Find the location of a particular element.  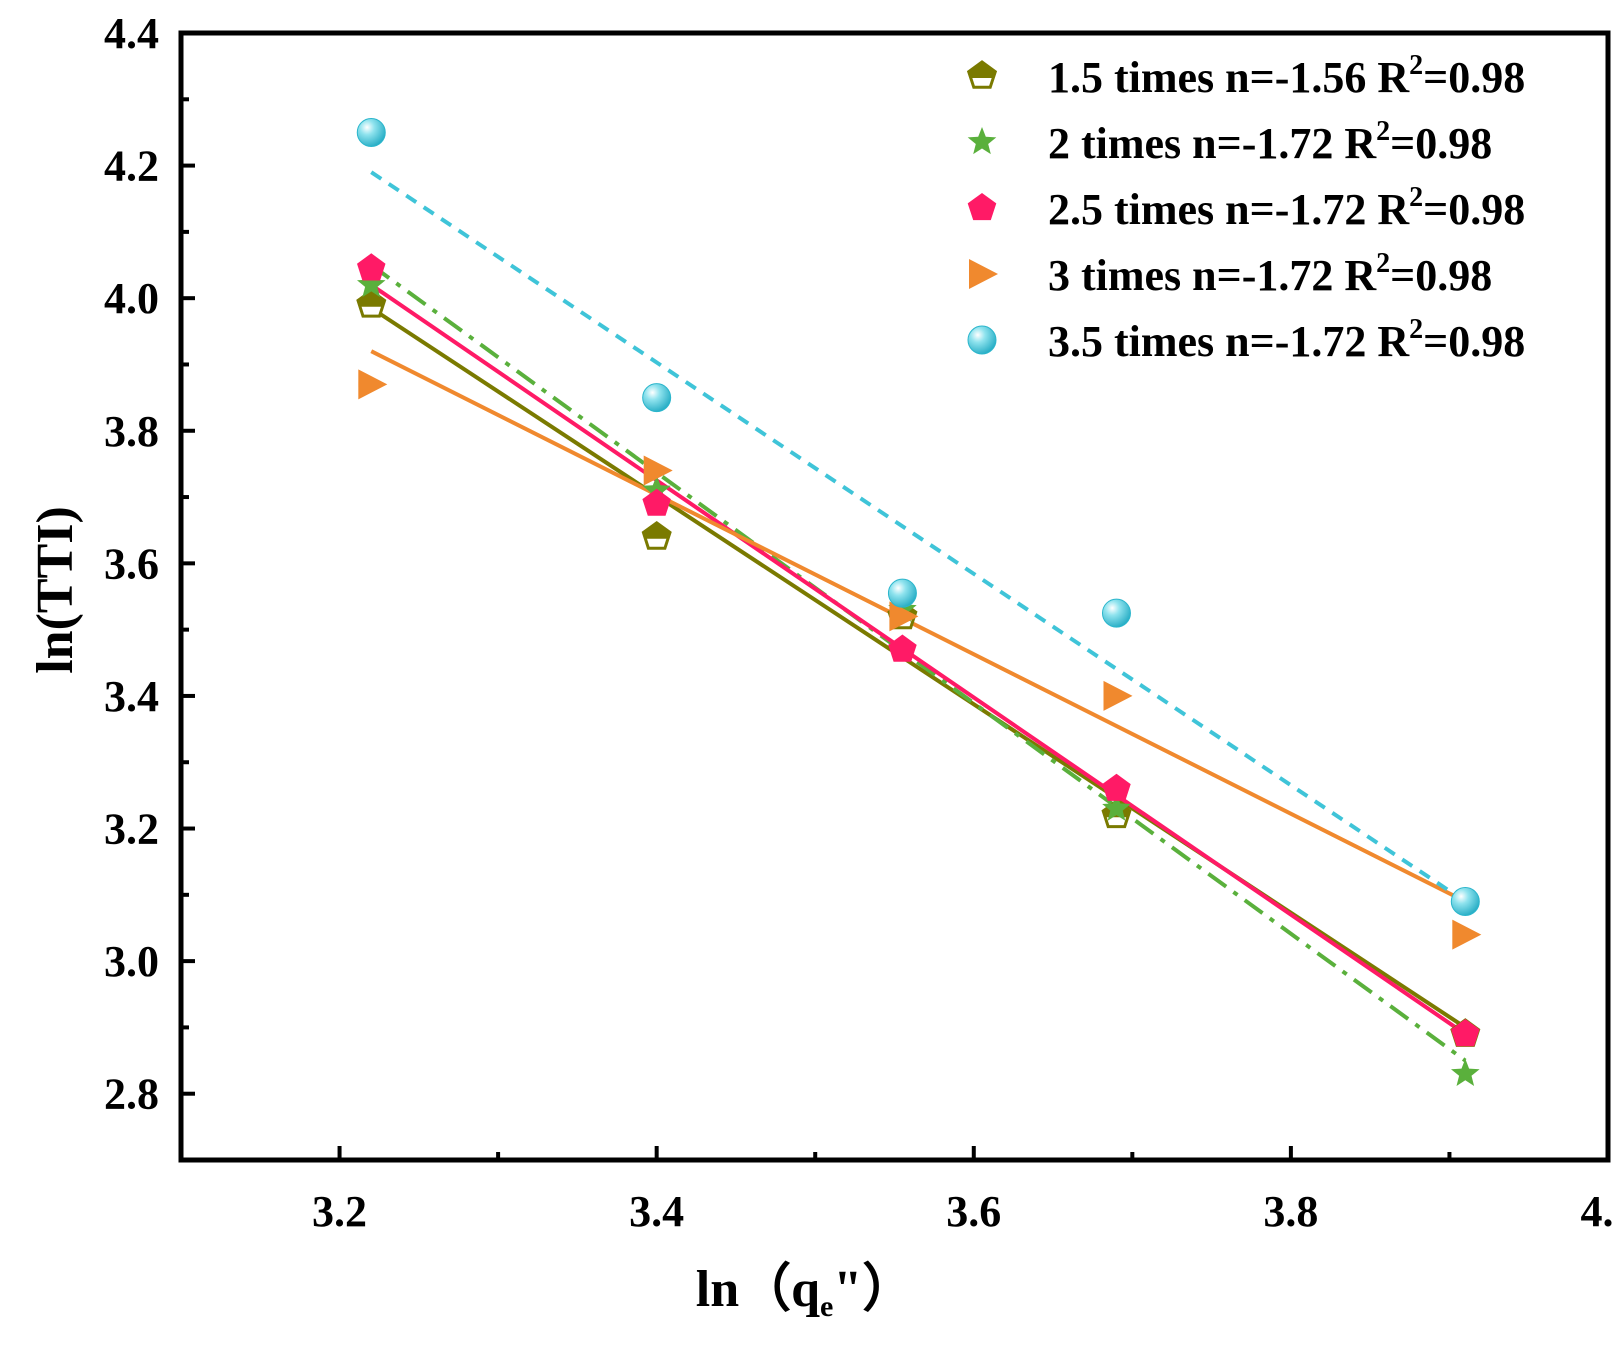

y-tick-label: 2.8 is located at coordinates (131, 1094).